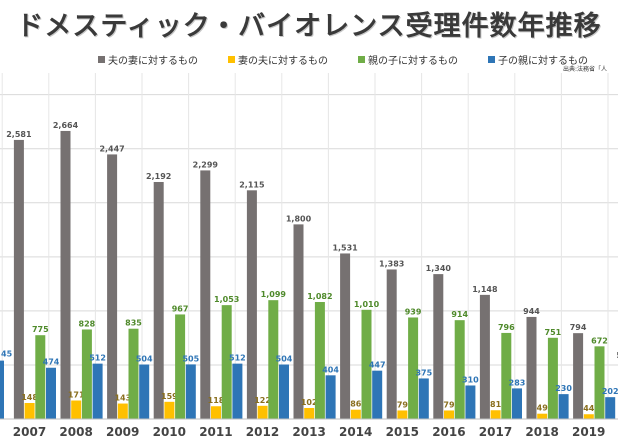 This screenshot has height=440, width=618. What do you see at coordinates (485, 289) in the screenshot?
I see `data-label: 1,148` at bounding box center [485, 289].